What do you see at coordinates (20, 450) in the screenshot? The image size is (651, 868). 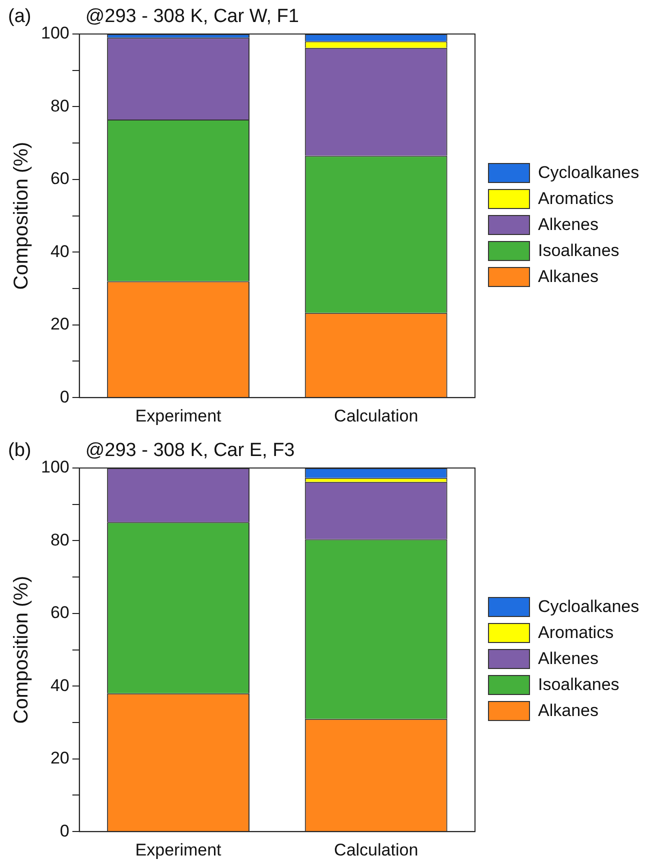 I see `text: (b)` at bounding box center [20, 450].